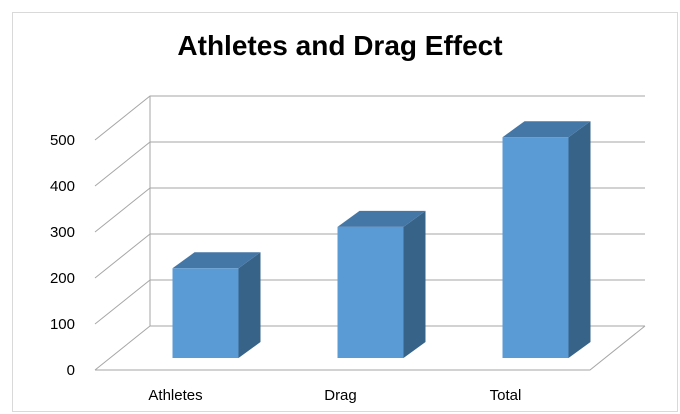 Image resolution: width=680 pixels, height=414 pixels. What do you see at coordinates (340, 395) in the screenshot?
I see `x-tick-label: Drag` at bounding box center [340, 395].